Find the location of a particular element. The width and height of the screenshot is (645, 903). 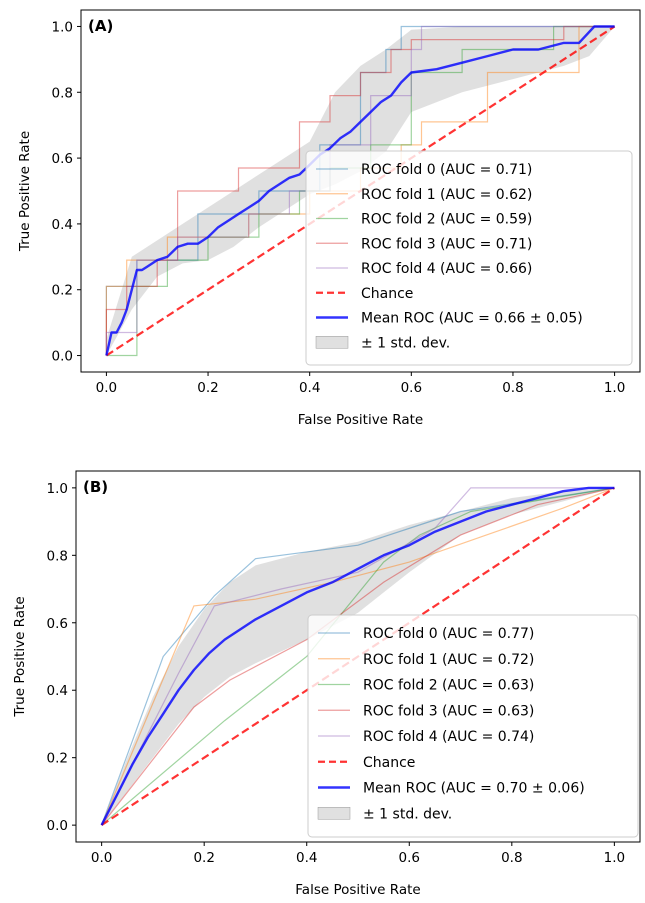

legend-entry-mean-label: Mean ROC (AUC = 0.70 ± 0.06) is located at coordinates (474, 789).